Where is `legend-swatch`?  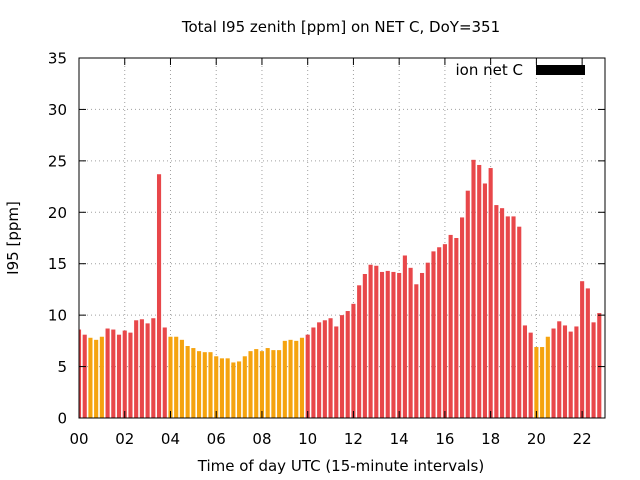
legend-swatch is located at coordinates (560, 70).